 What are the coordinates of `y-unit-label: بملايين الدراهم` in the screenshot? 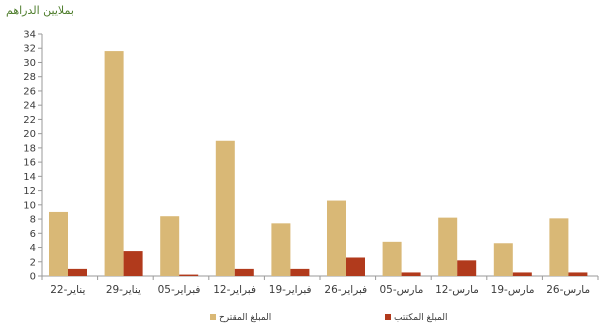 It's located at (40, 10).